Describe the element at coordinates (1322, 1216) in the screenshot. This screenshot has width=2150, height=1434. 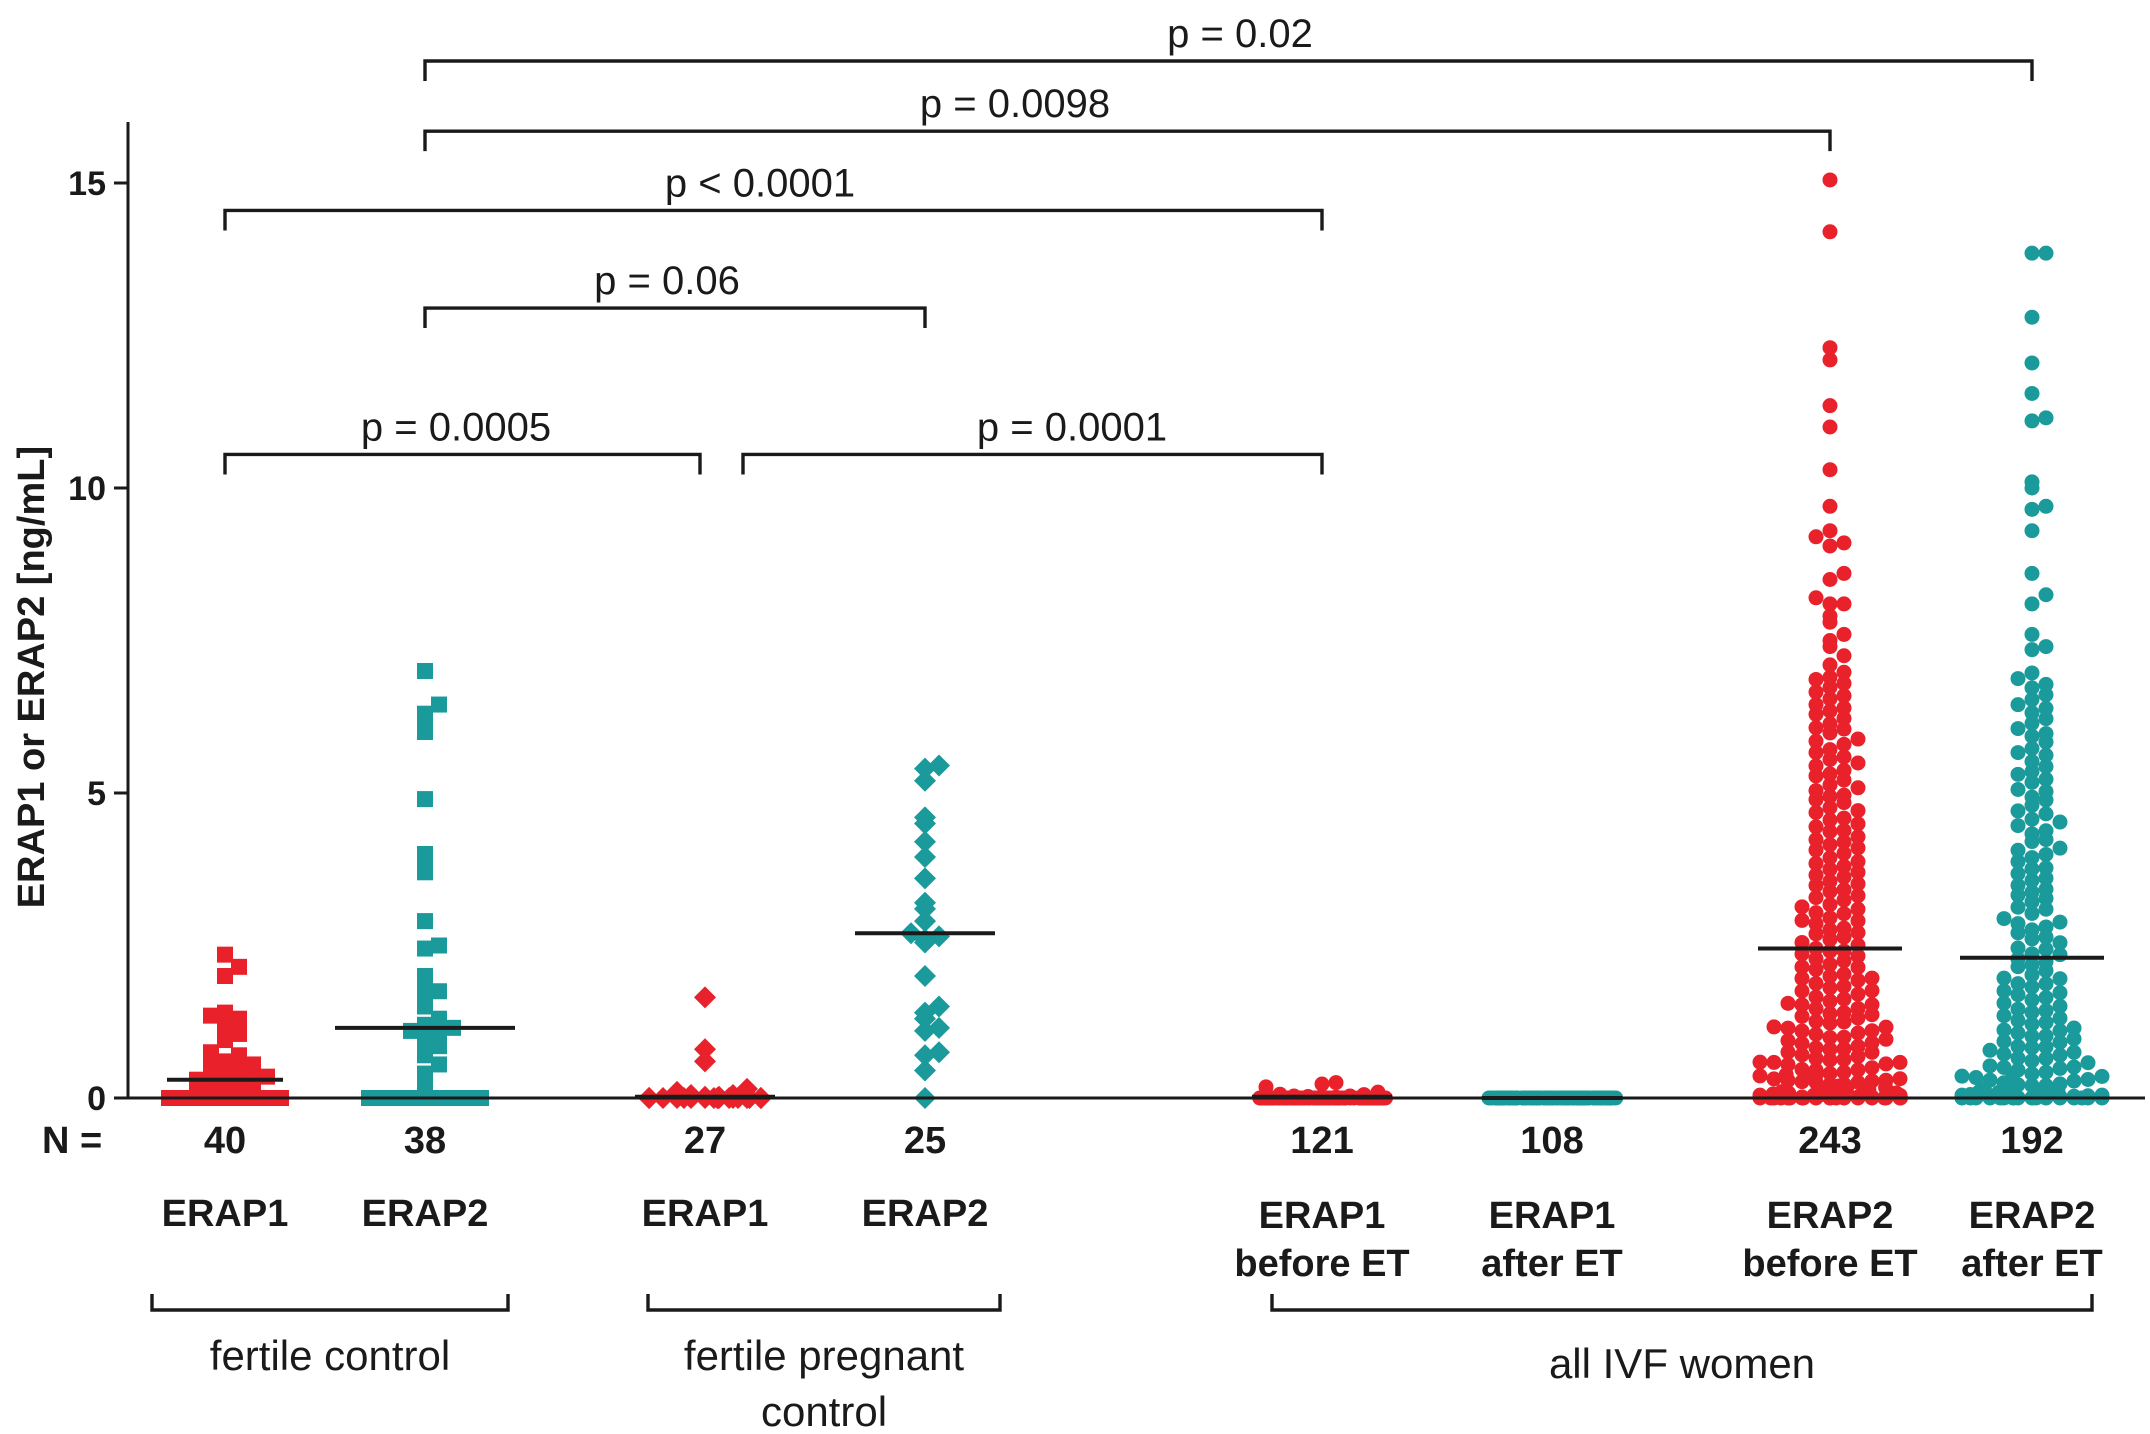
I see `category-label: ERAP1` at that location.